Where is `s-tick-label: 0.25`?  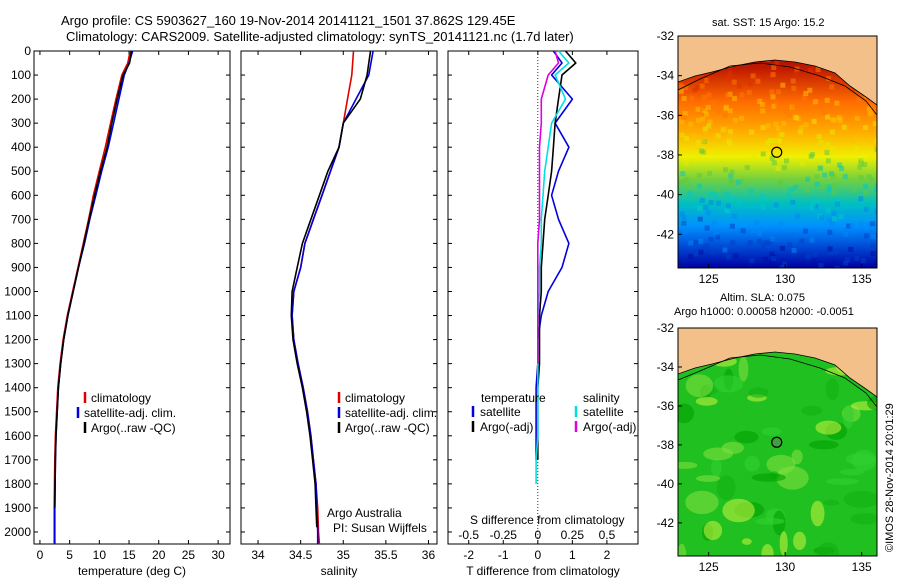
s-tick-label: 0.25 is located at coordinates (573, 535).